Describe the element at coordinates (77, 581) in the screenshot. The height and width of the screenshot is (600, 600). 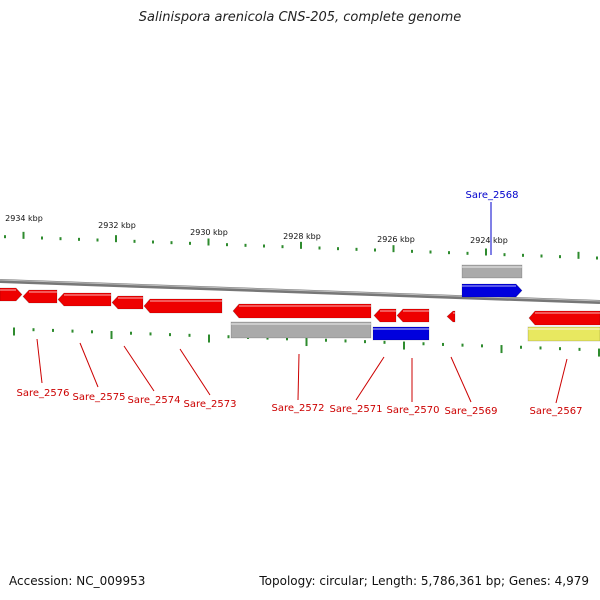
I see `accession-text: Accession: NC_009953` at that location.